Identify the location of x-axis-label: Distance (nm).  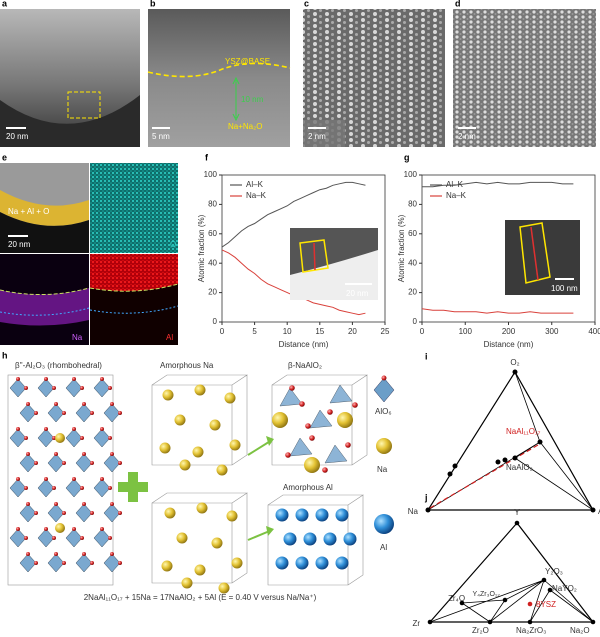
(304, 344).